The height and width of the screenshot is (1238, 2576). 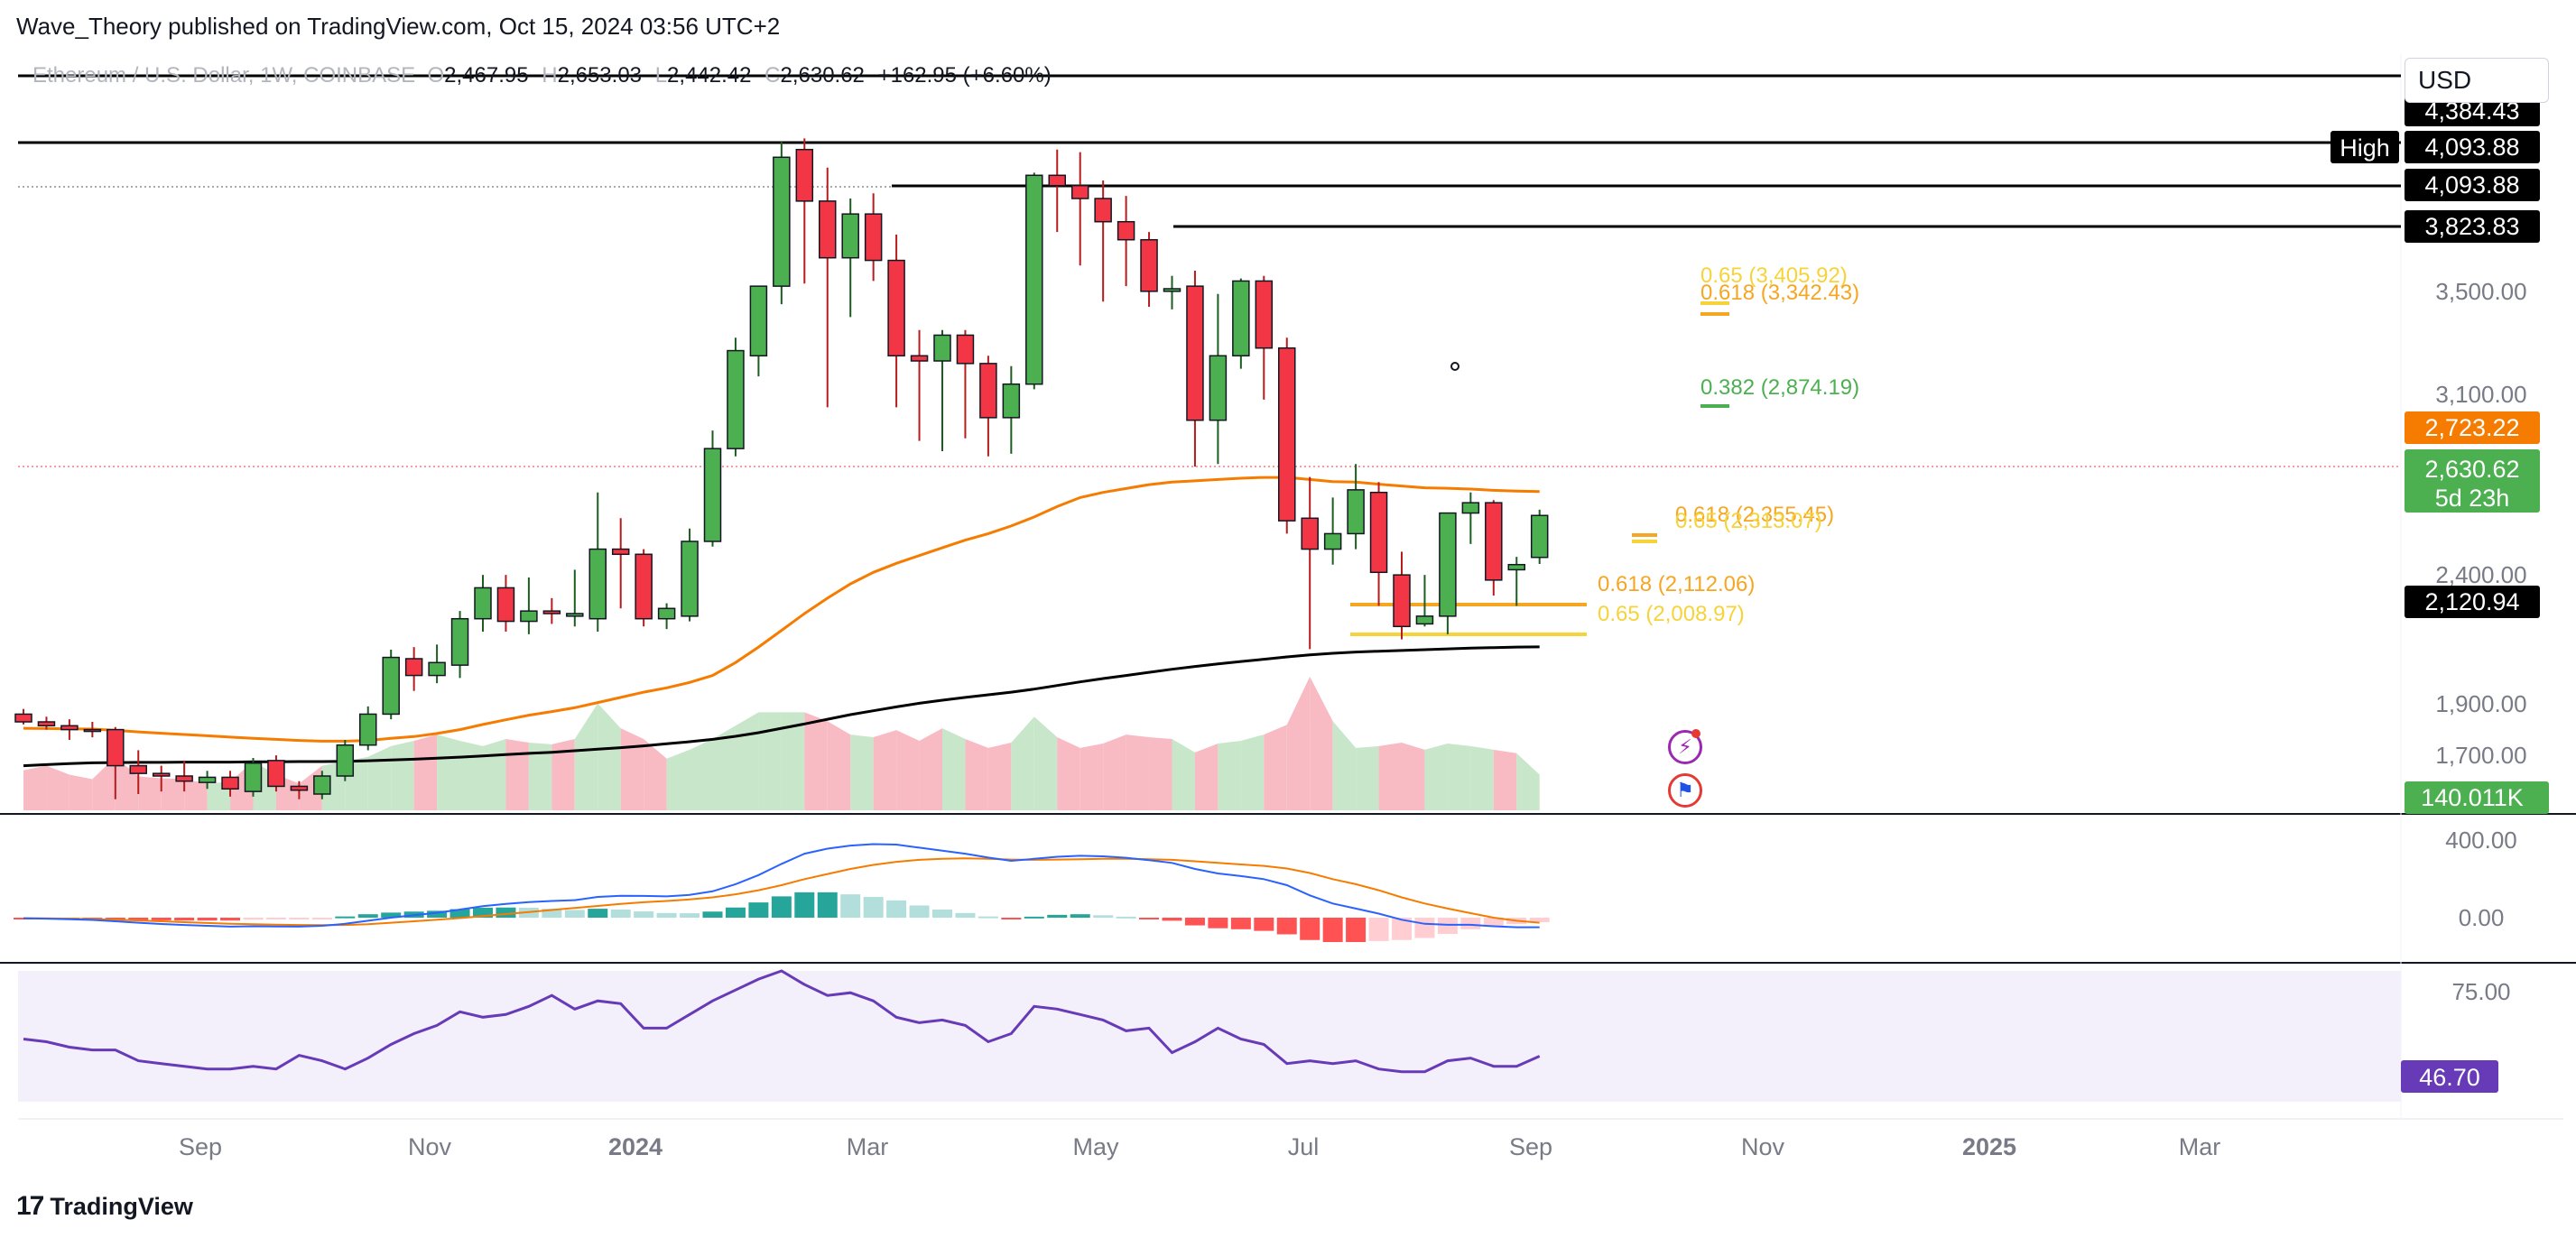 I want to click on axis-tag-high: 4,093.88, so click(x=2471, y=147).